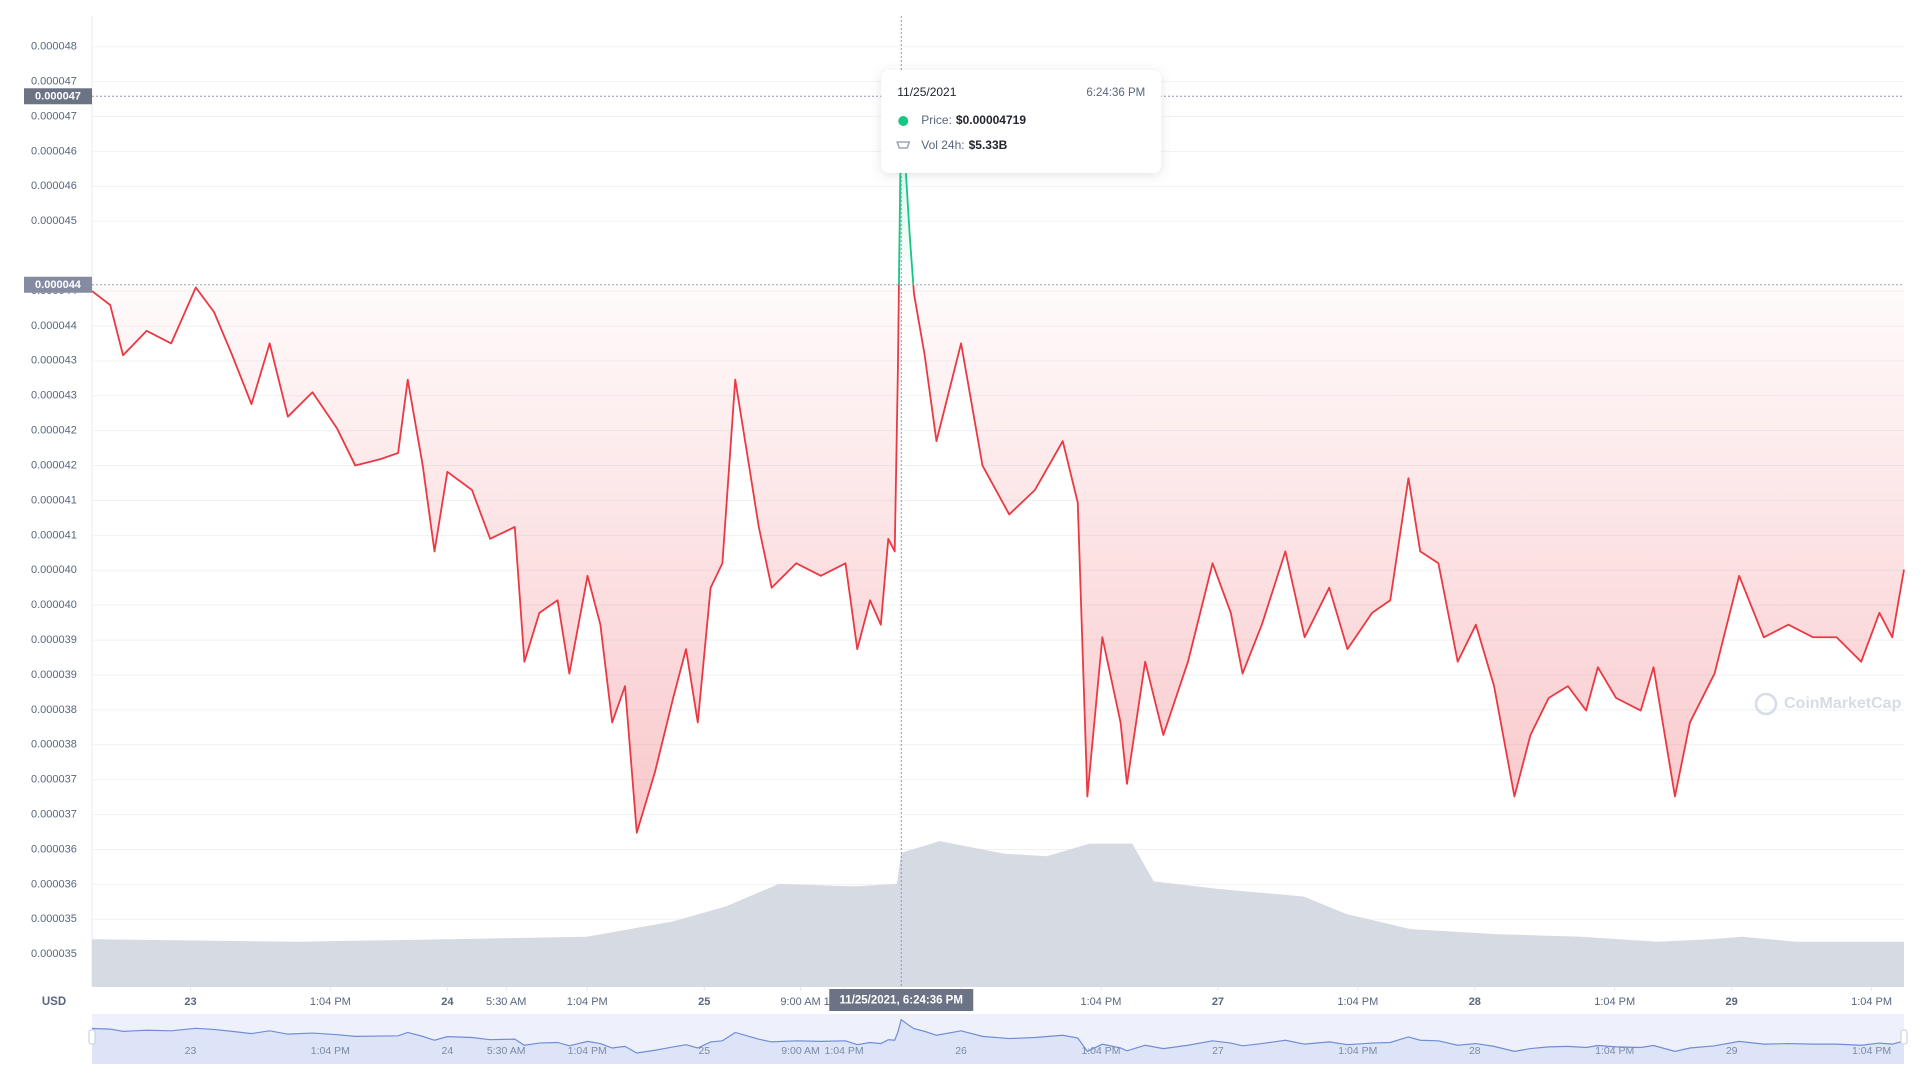 The image size is (1920, 1080). What do you see at coordinates (54, 221) in the screenshot?
I see `y-tick-label: 0.000045` at bounding box center [54, 221].